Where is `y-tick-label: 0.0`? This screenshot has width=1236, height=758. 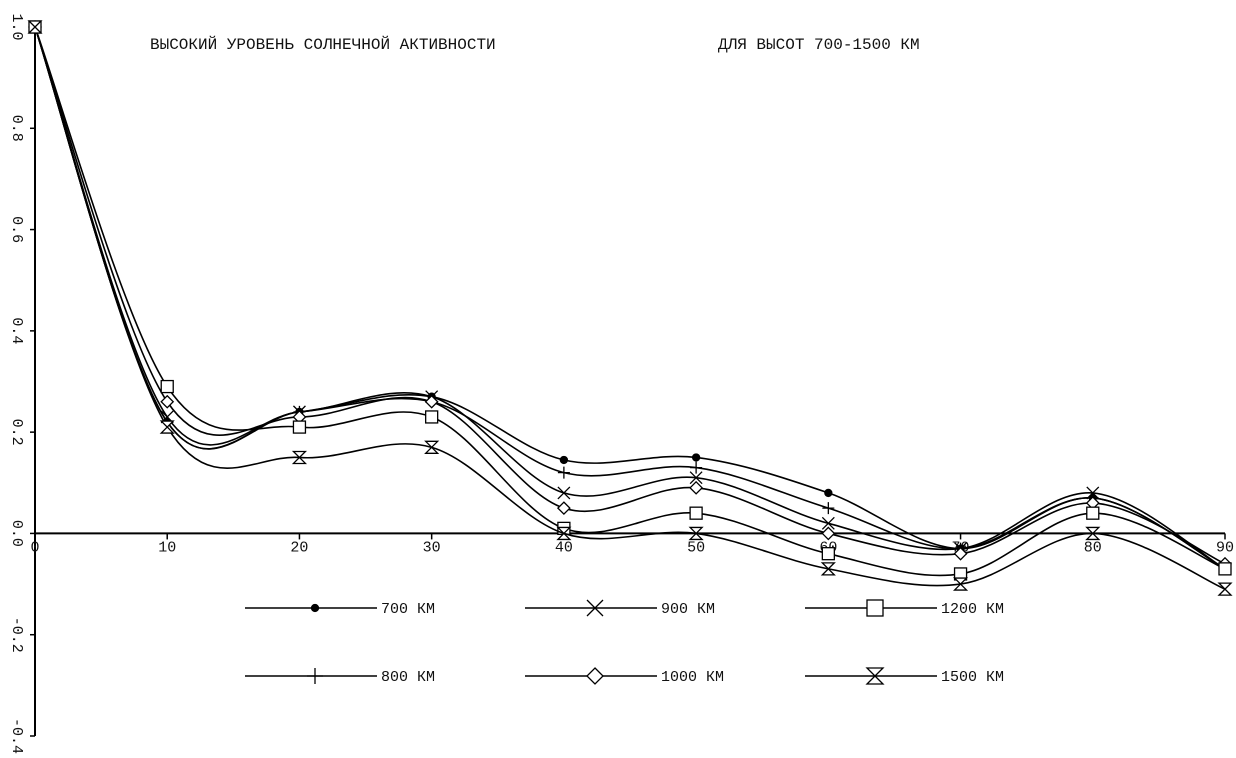
y-tick-label: 0.0 is located at coordinates (16, 533).